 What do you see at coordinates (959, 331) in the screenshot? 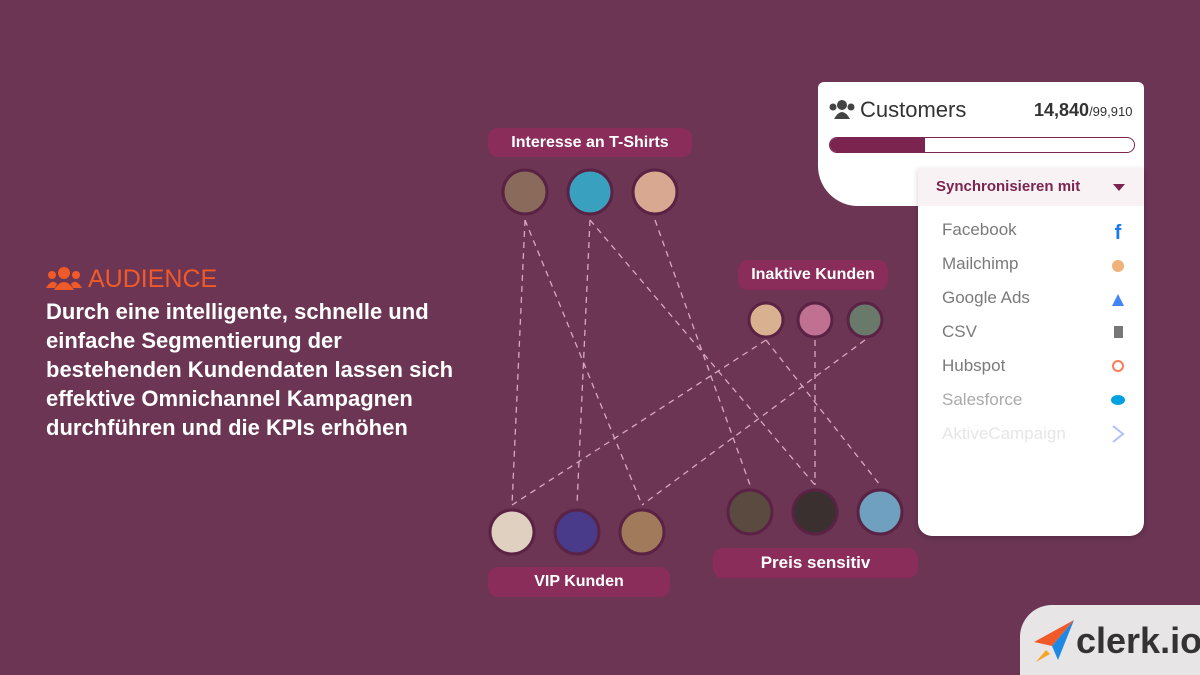
I see `sync-item: CSV` at bounding box center [959, 331].